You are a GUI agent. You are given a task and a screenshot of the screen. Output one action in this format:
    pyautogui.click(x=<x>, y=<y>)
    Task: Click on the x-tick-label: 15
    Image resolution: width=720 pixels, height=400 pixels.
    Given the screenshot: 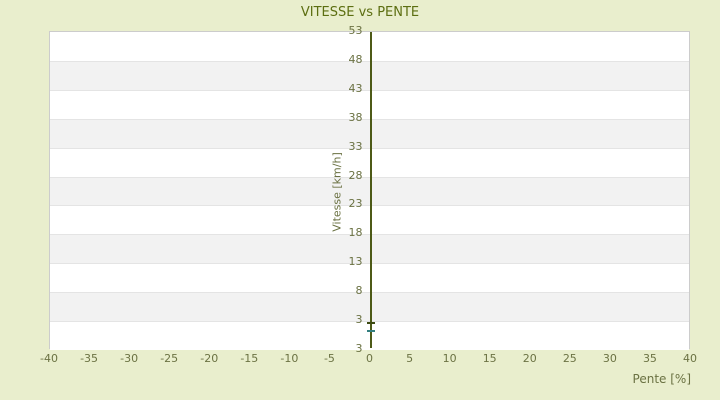 What is the action you would take?
    pyautogui.click(x=489, y=358)
    